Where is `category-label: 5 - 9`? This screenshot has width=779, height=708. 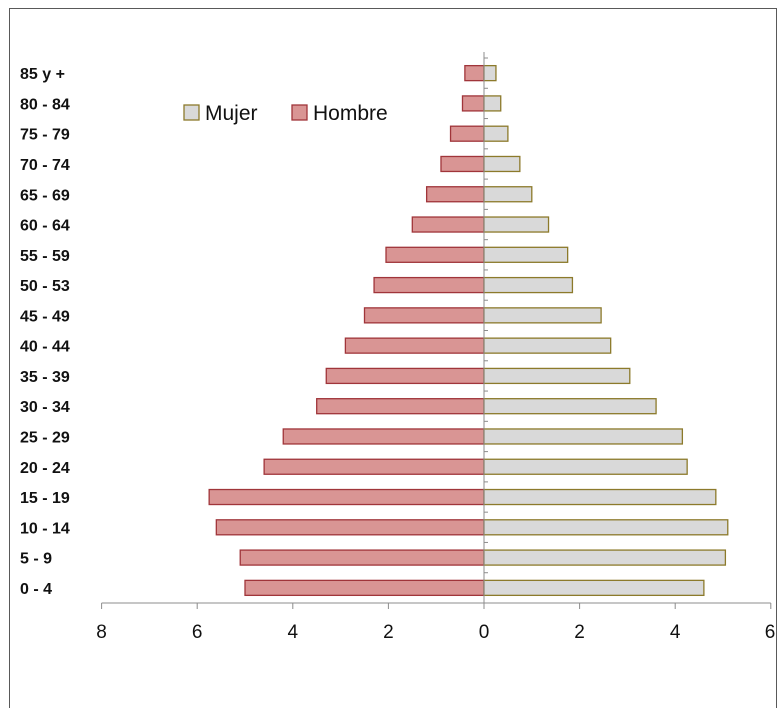
category-label: 5 - 9 is located at coordinates (36, 559).